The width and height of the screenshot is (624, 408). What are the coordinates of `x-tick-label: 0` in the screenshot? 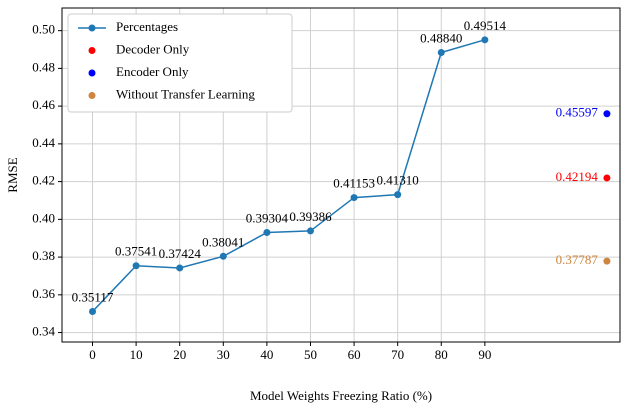 It's located at (92, 354).